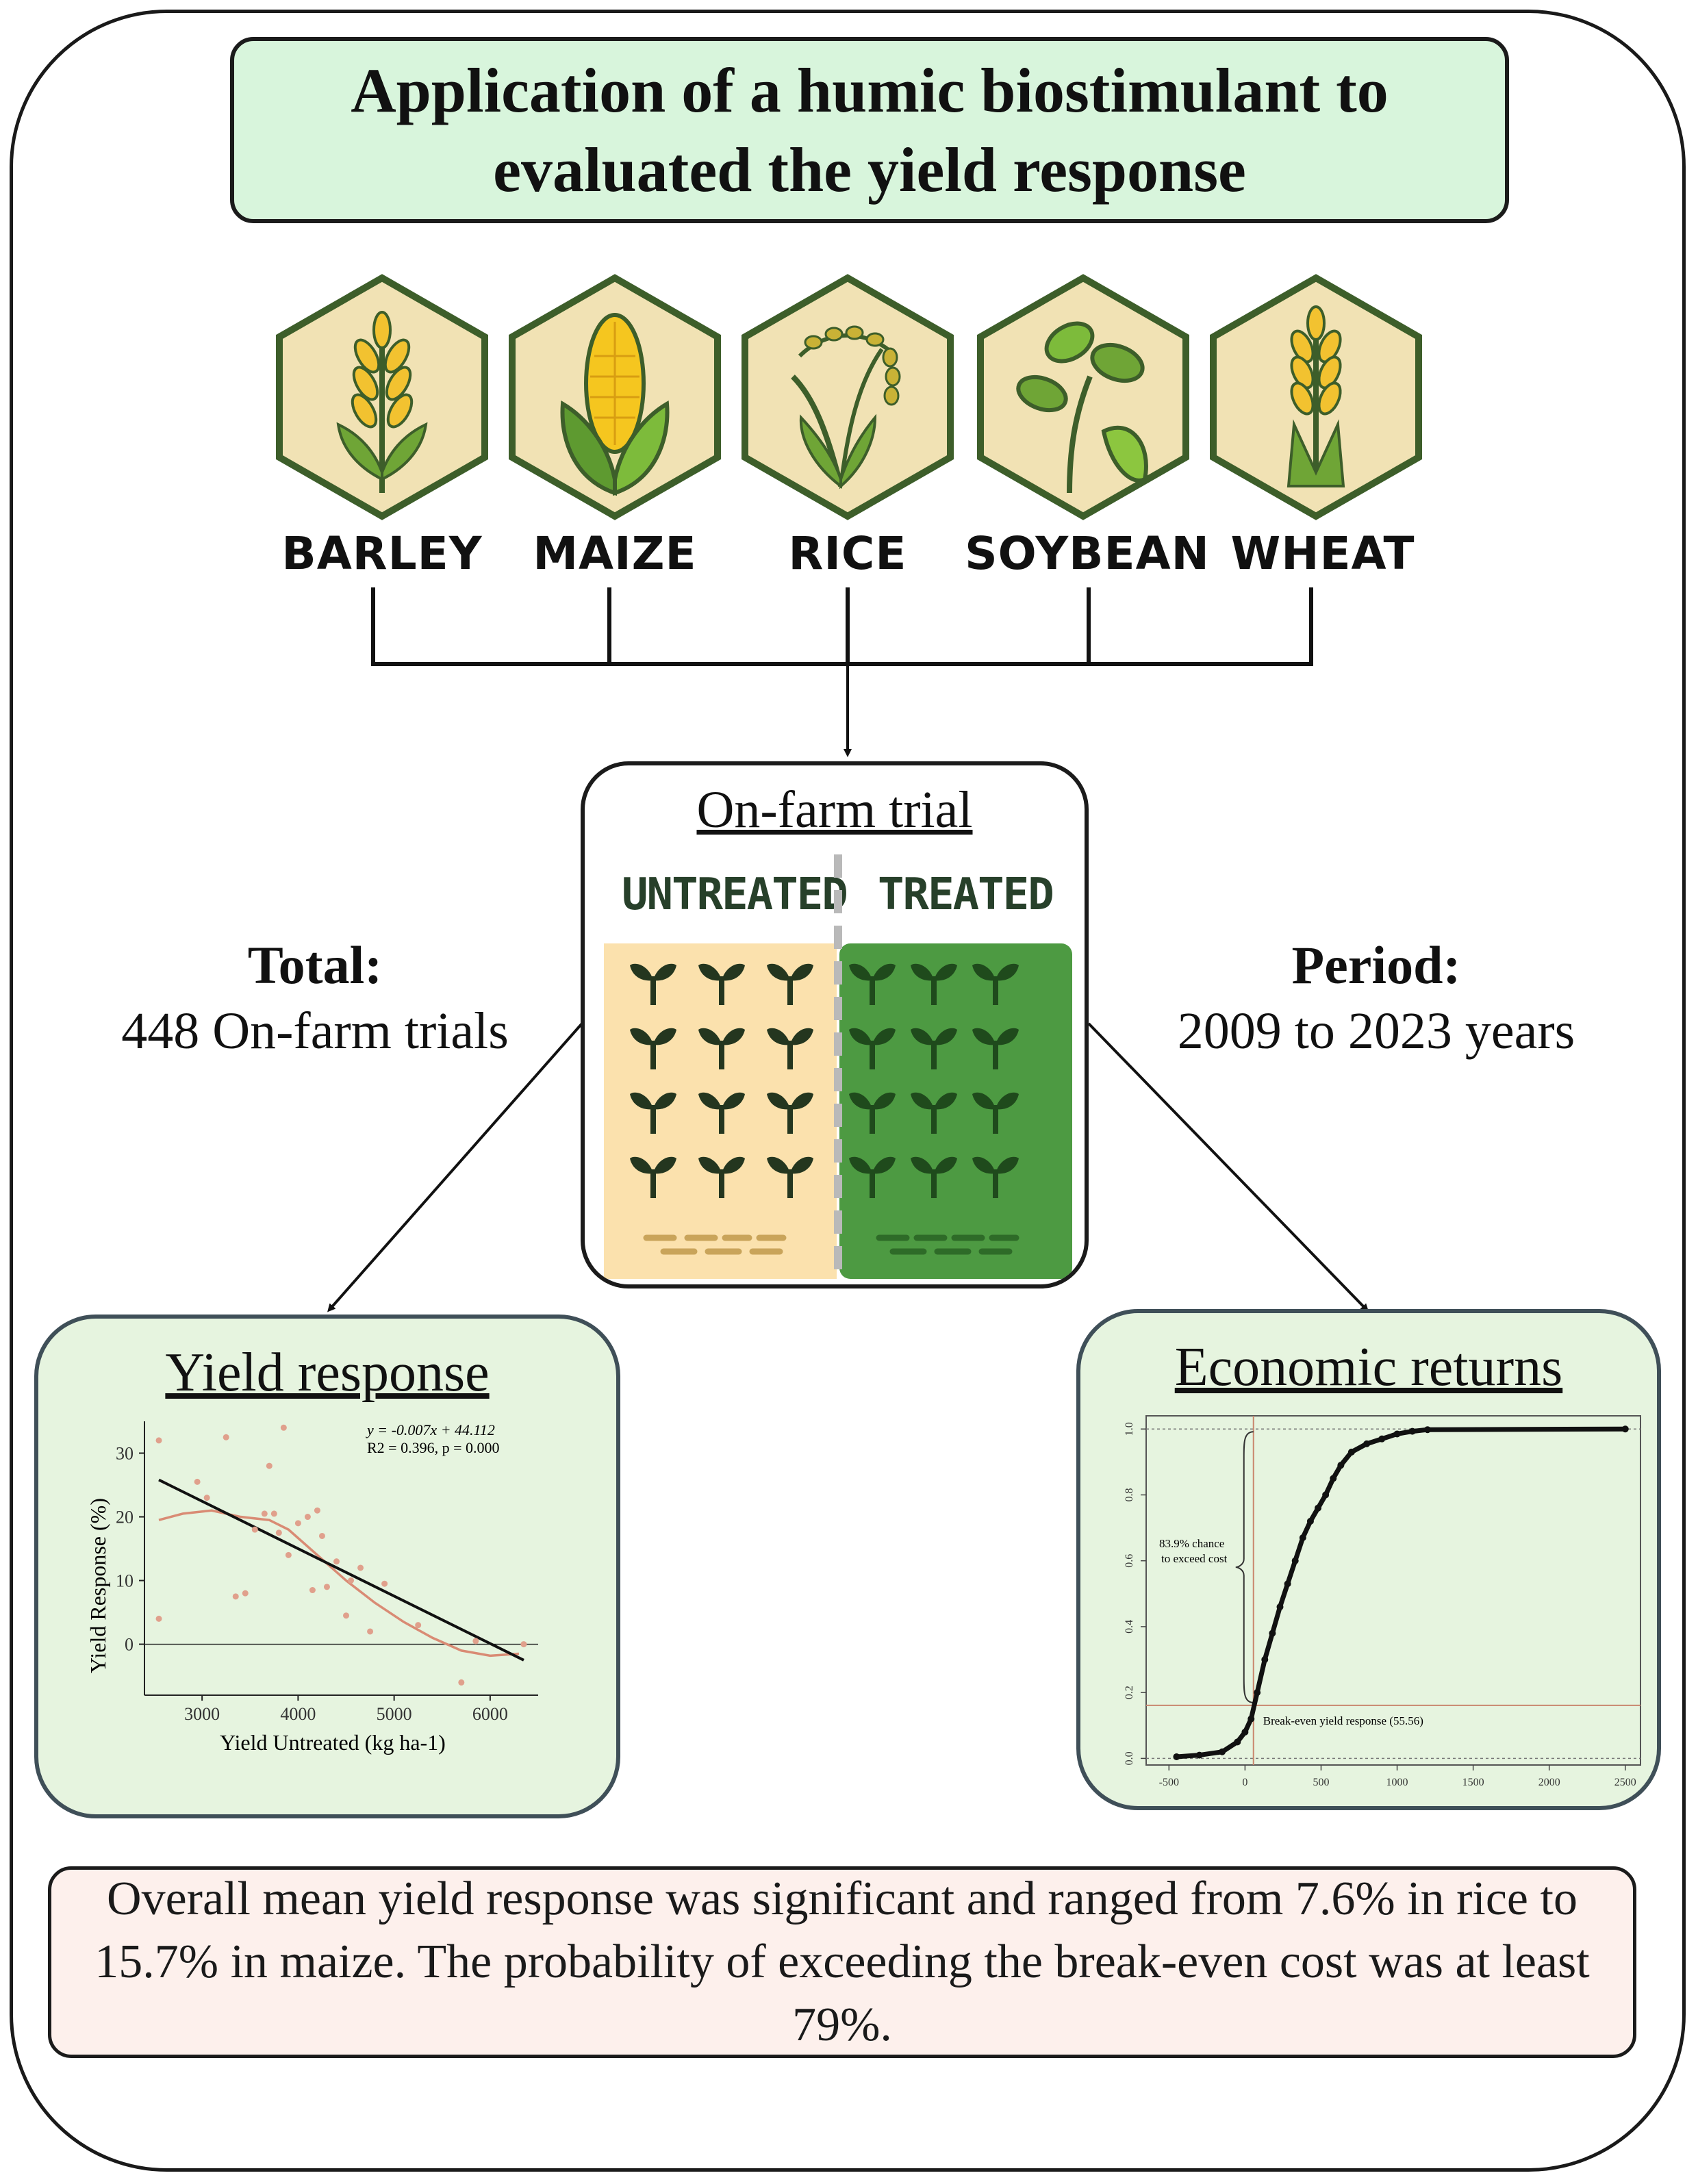  Describe the element at coordinates (1316, 397) in the screenshot. I see `wheat-icon` at that location.